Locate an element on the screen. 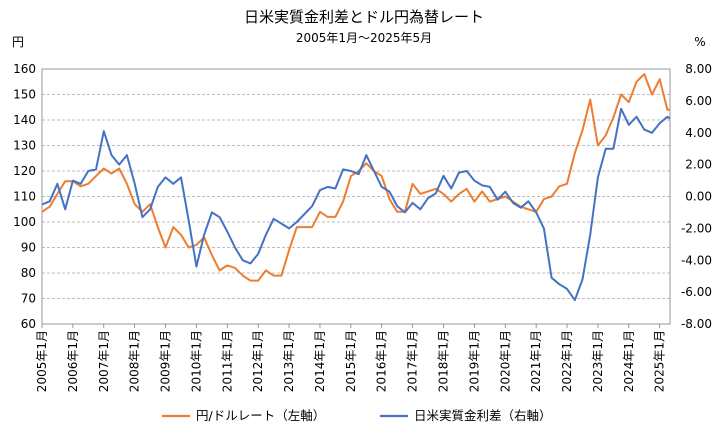 This screenshot has height=433, width=728. x-tick-label: 2005年1月 is located at coordinates (42, 361).